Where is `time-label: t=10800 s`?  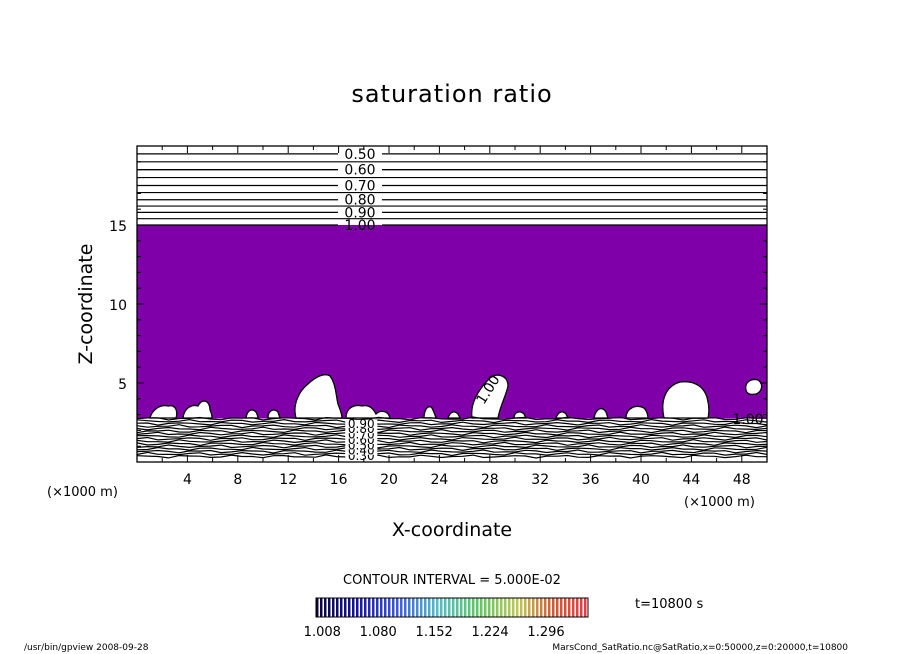
time-label: t=10800 s is located at coordinates (669, 604).